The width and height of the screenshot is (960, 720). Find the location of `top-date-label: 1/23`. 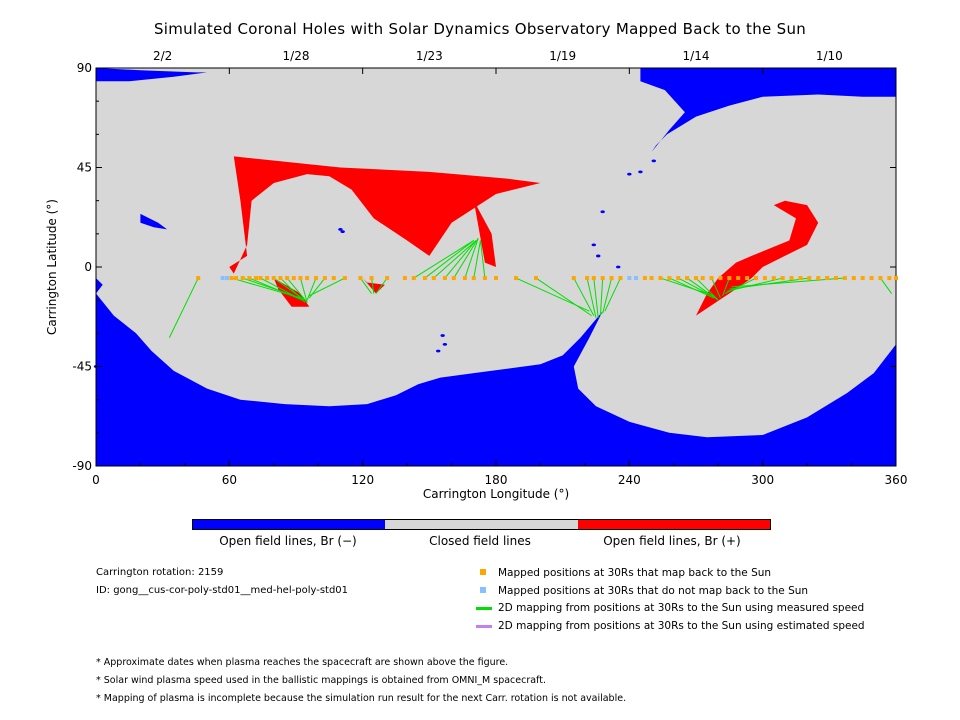

top-date-label: 1/23 is located at coordinates (429, 56).